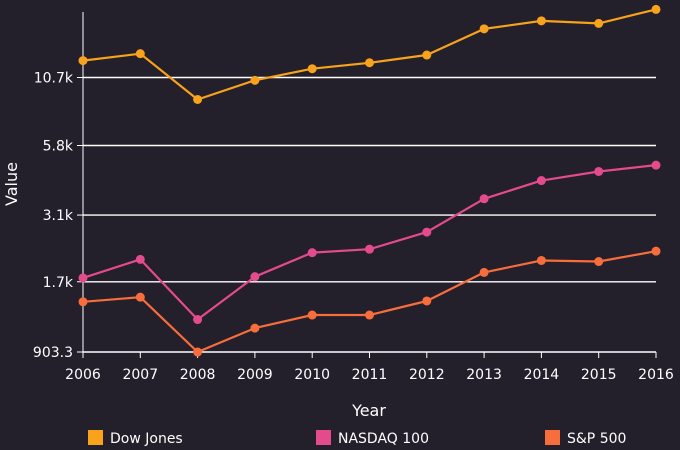 The image size is (680, 450). I want to click on y-tick-label: 903.3, so click(53, 353).